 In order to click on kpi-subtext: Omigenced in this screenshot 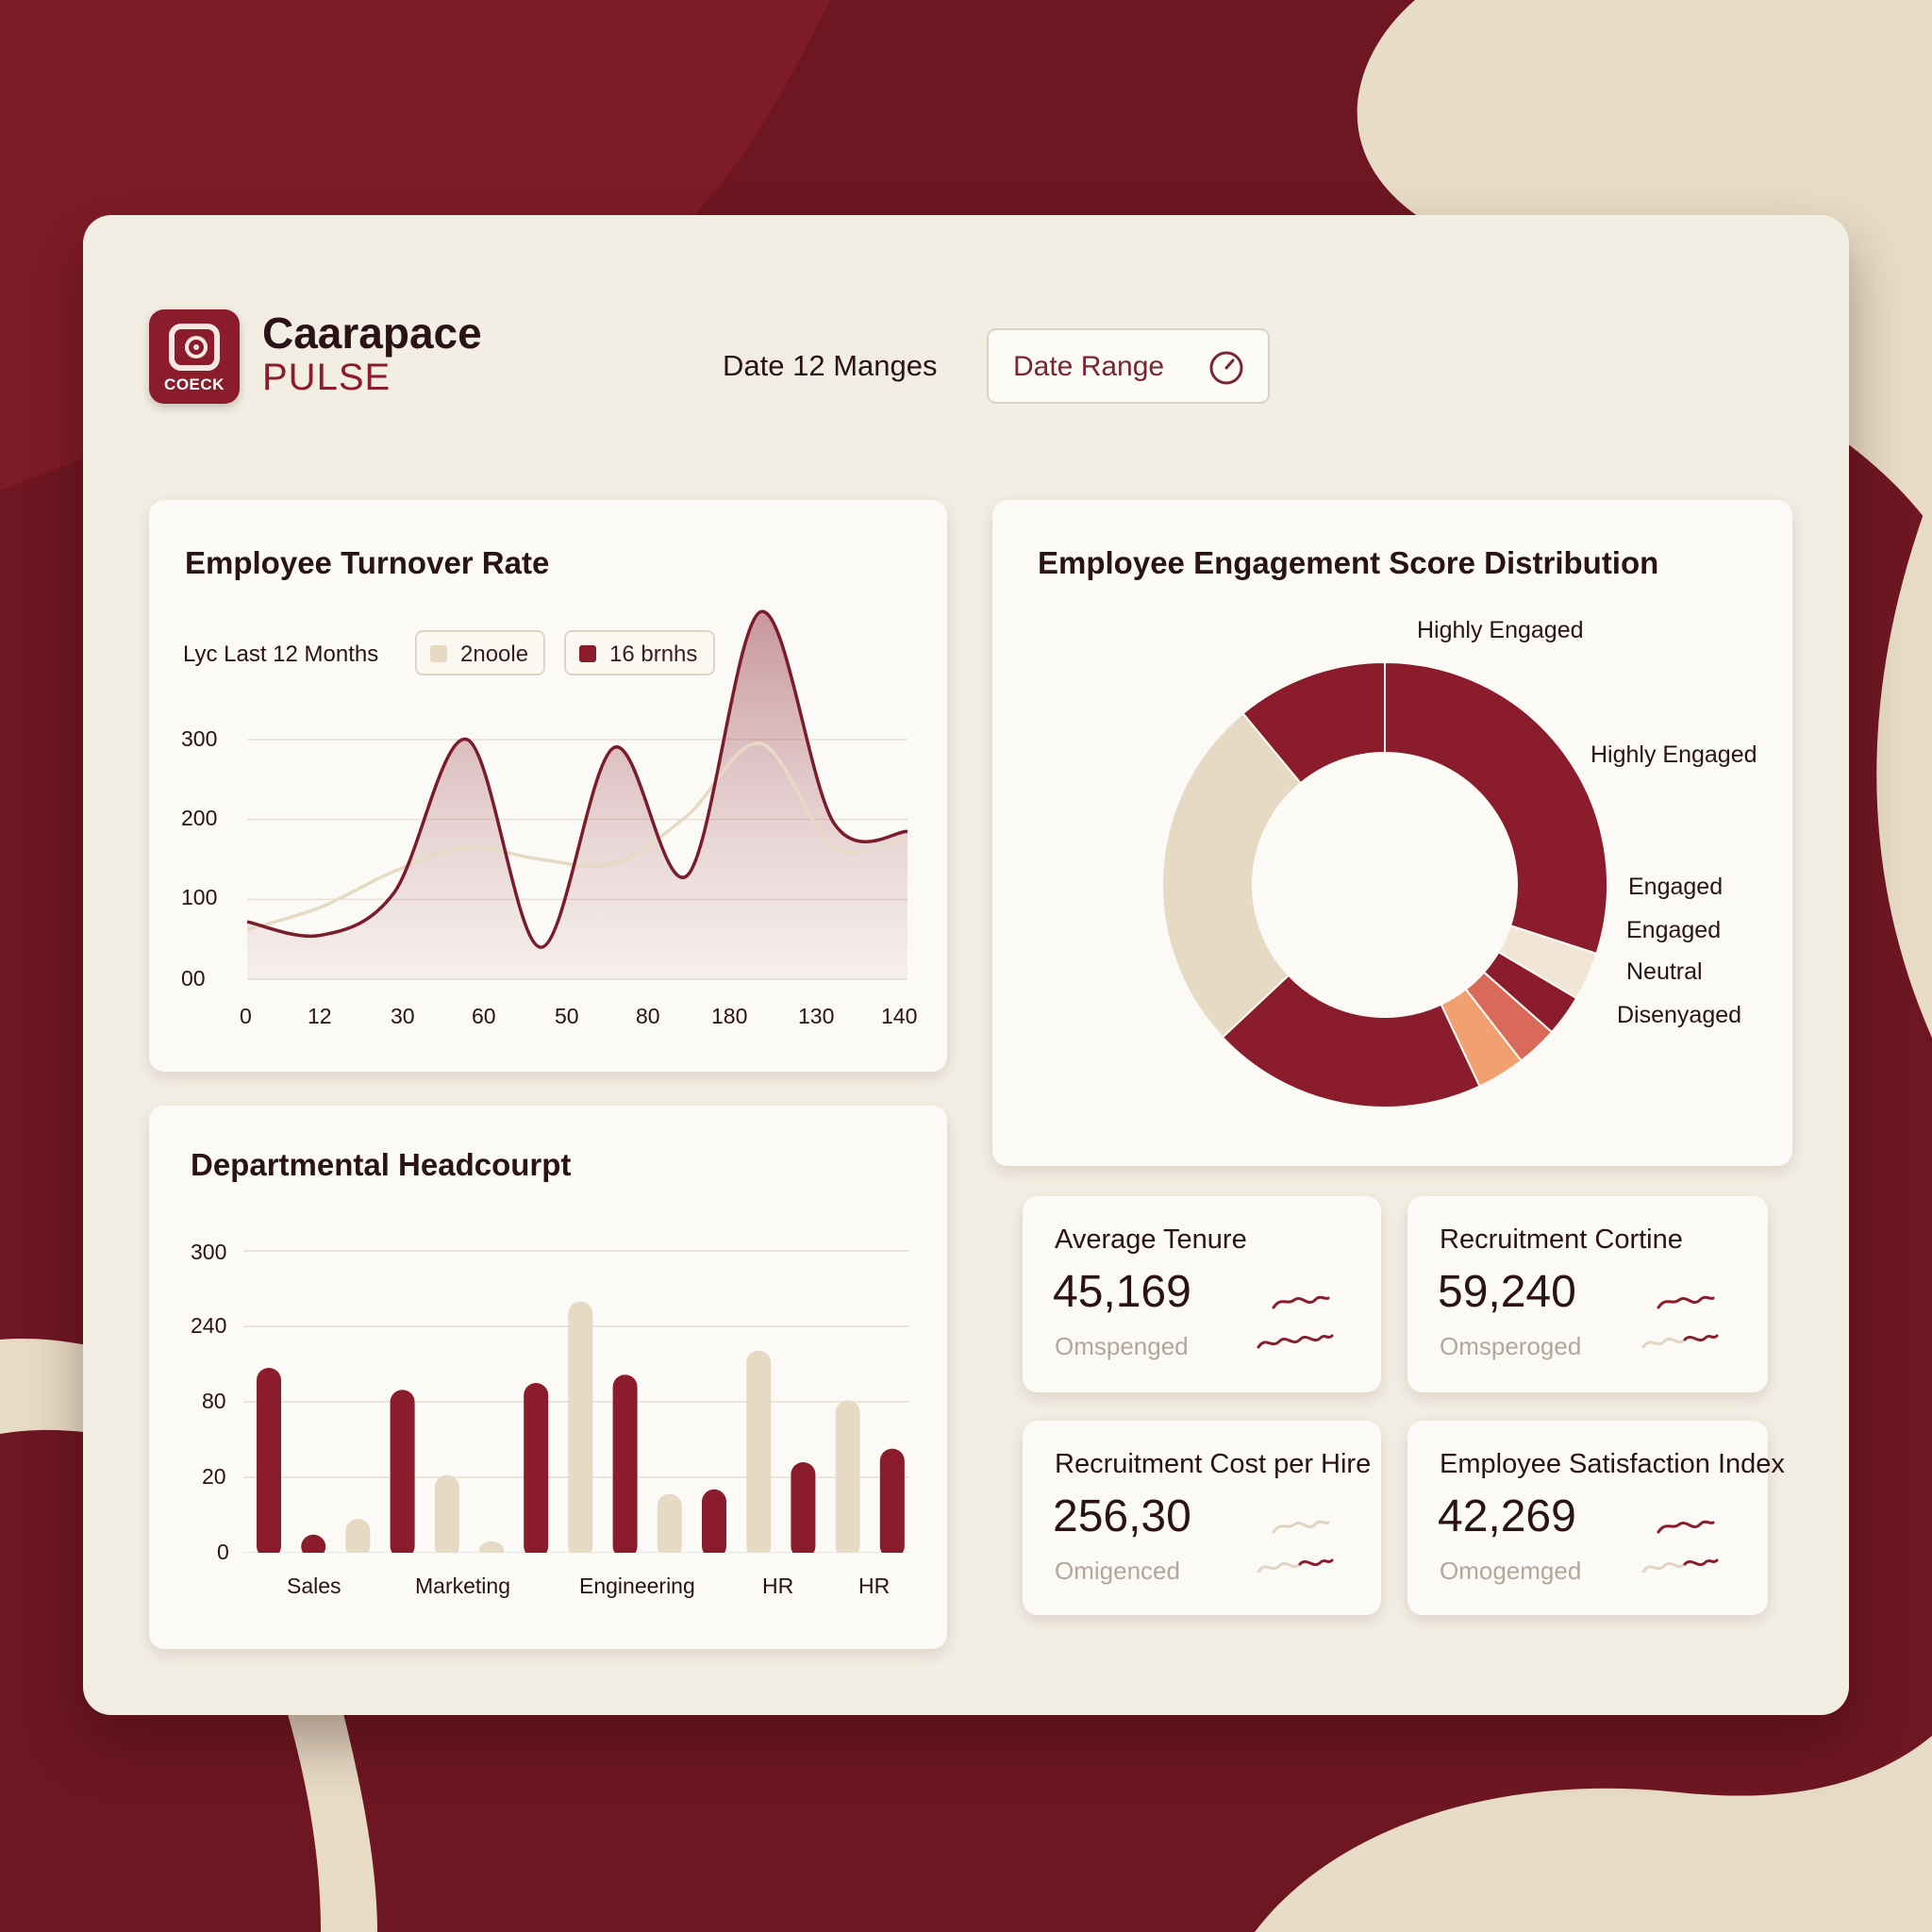, I will do `click(1118, 1571)`.